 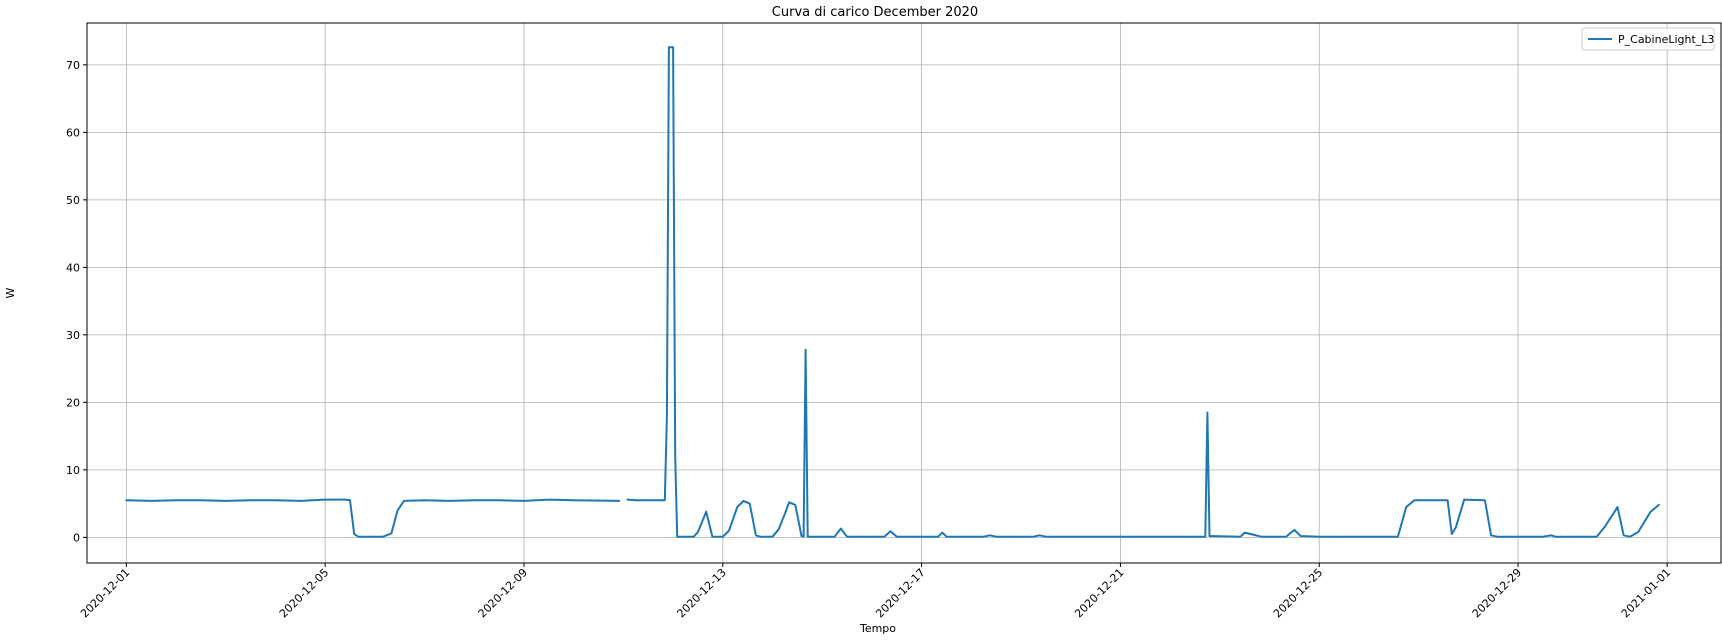 What do you see at coordinates (73, 200) in the screenshot?
I see `y-tick-label: 50` at bounding box center [73, 200].